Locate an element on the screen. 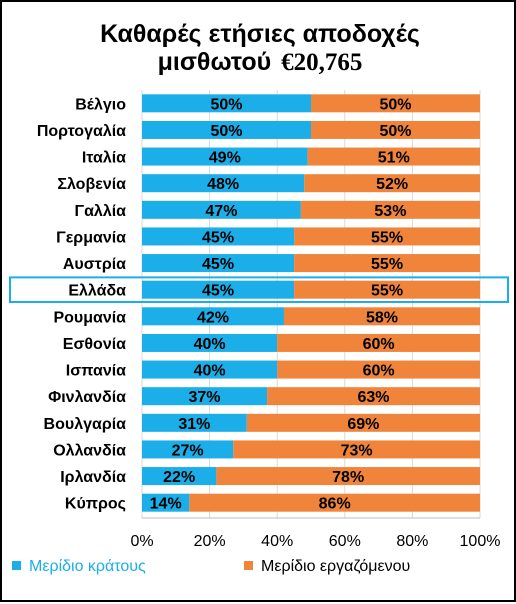 The image size is (516, 604). category-label: Ιταλία is located at coordinates (104, 158).